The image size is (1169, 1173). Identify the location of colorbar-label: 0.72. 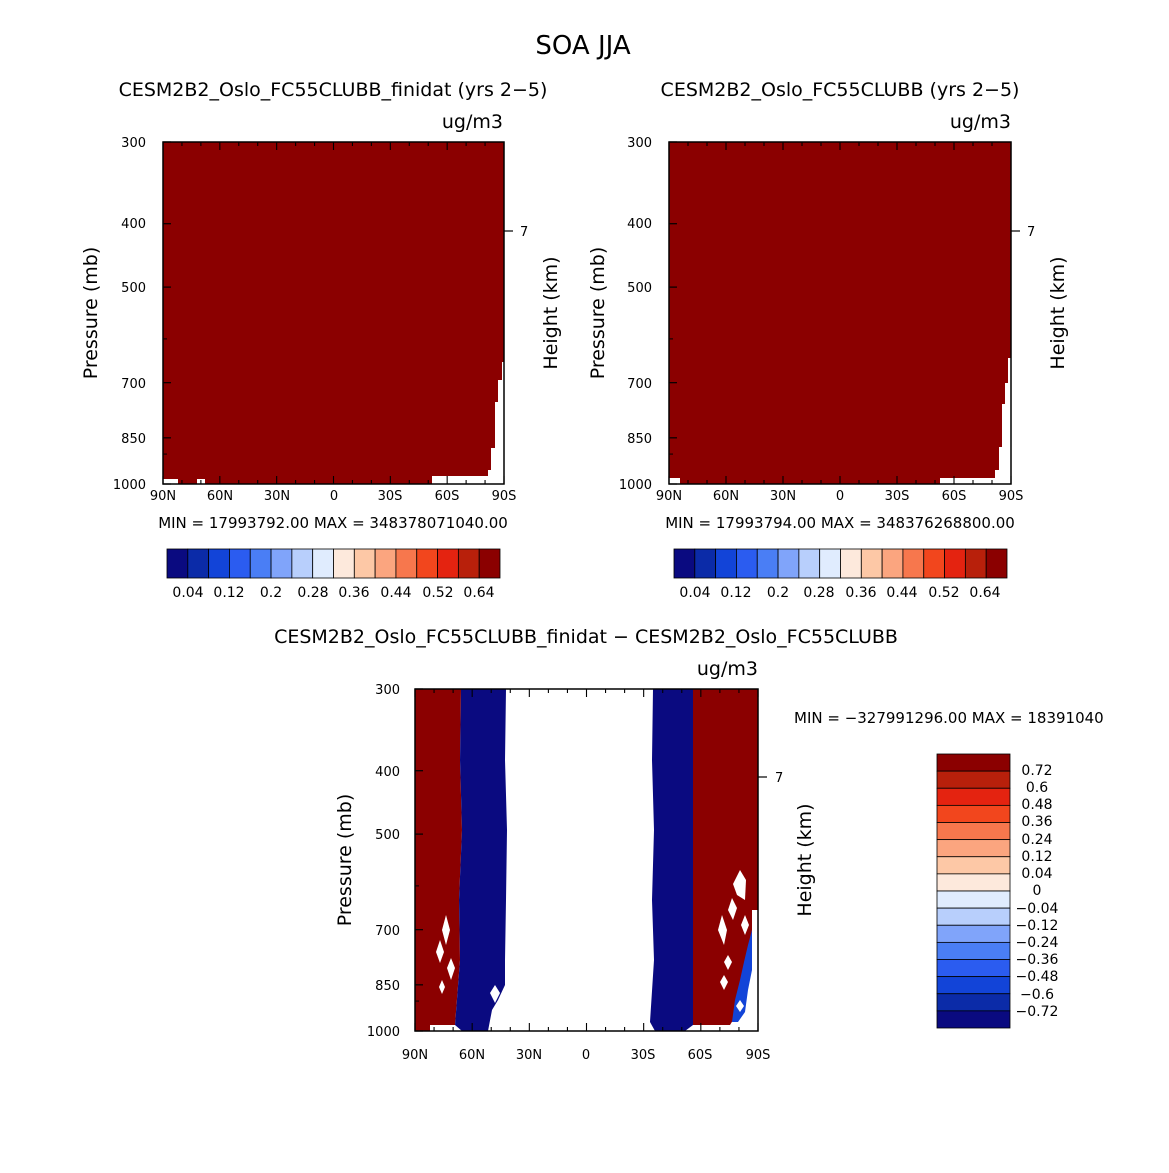
(1036, 771).